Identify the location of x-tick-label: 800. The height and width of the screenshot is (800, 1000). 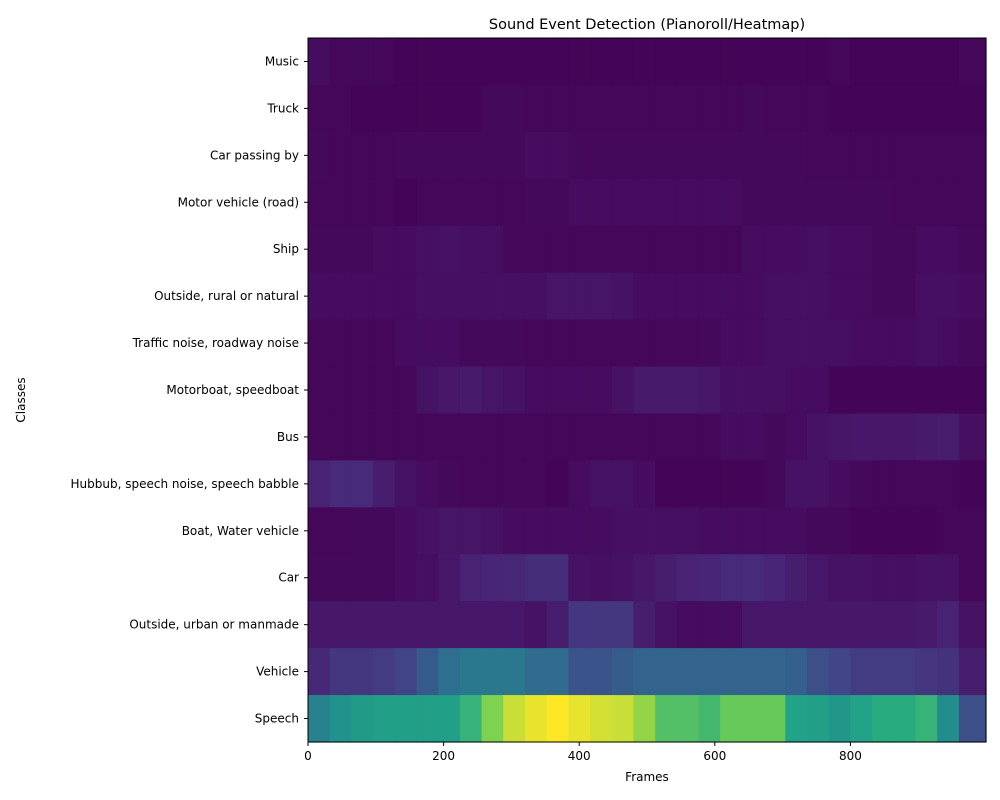
(850, 756).